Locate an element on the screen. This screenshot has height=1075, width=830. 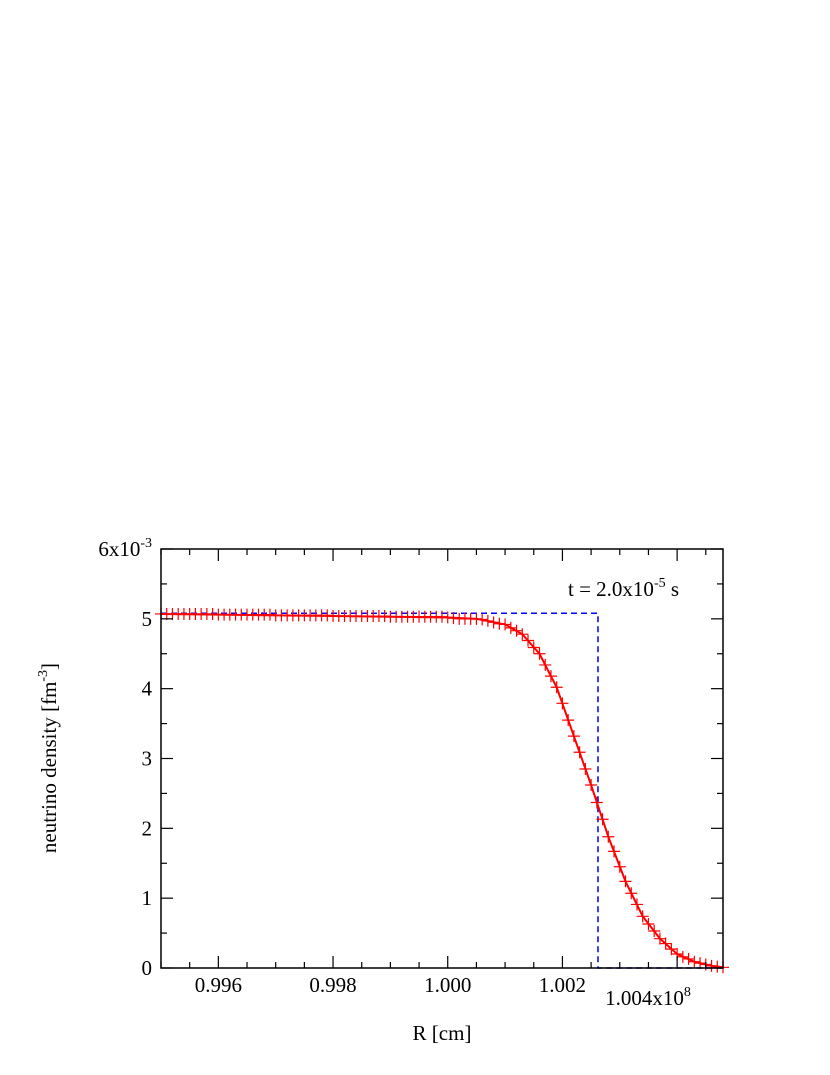
y-tick-label: 3 is located at coordinates (147, 759).